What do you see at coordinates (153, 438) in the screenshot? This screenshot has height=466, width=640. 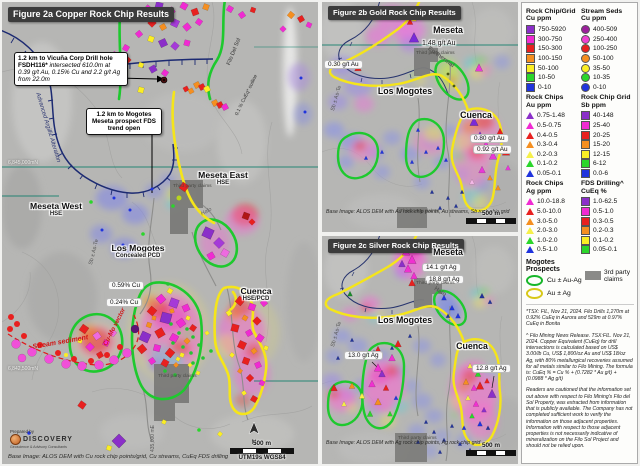 I see `grid-easting-1: 435,000 mE` at bounding box center [153, 438].